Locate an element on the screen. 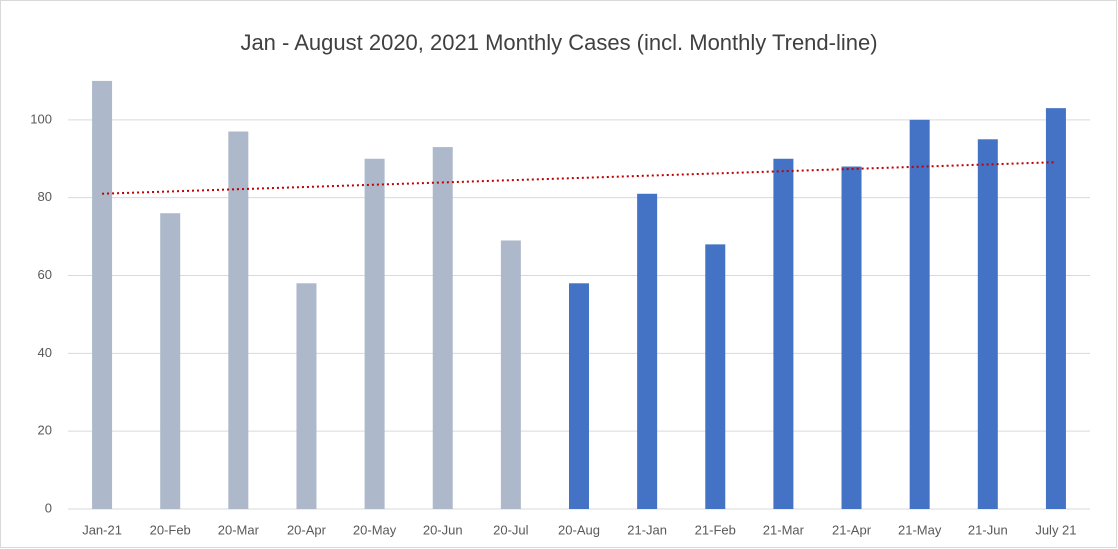 The image size is (1118, 549). x-tick-label: 20-Jun is located at coordinates (443, 529).